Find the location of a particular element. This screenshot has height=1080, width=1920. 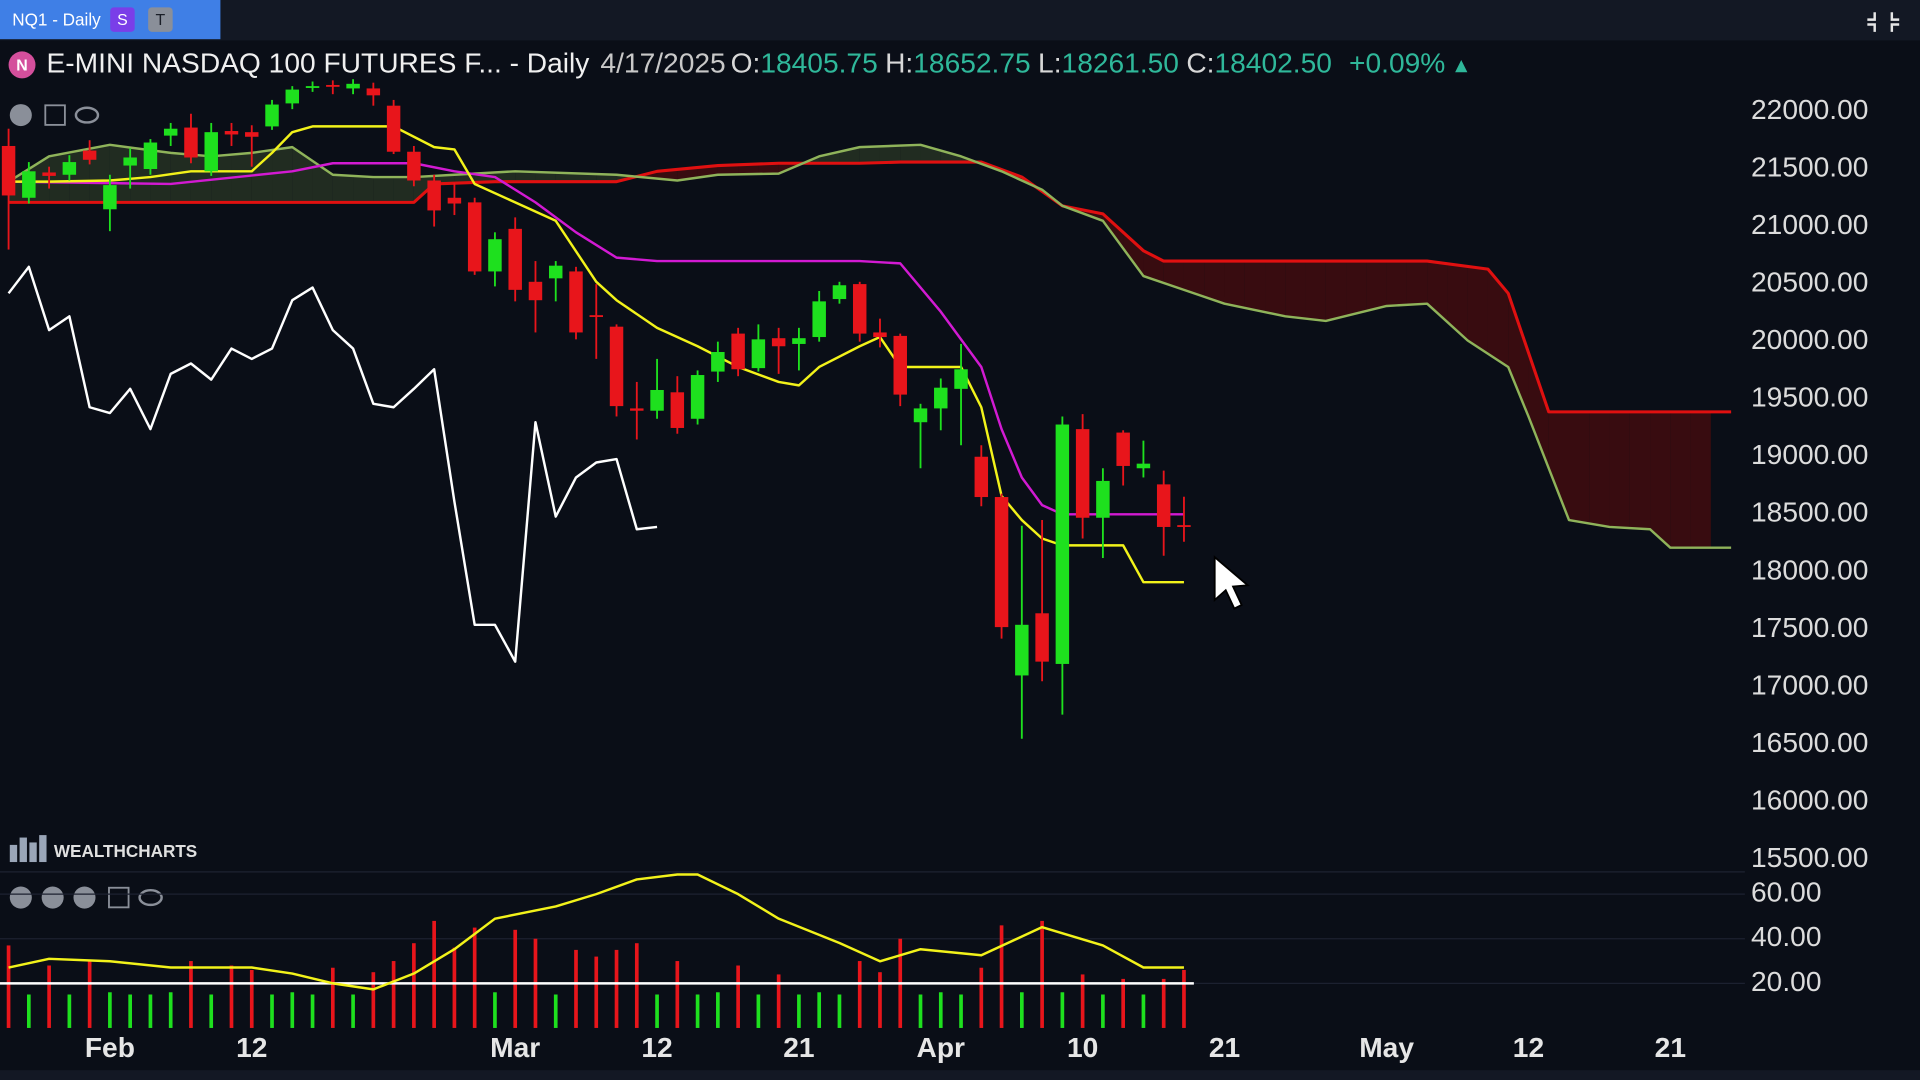

header-text: 18405.75 is located at coordinates (818, 62).